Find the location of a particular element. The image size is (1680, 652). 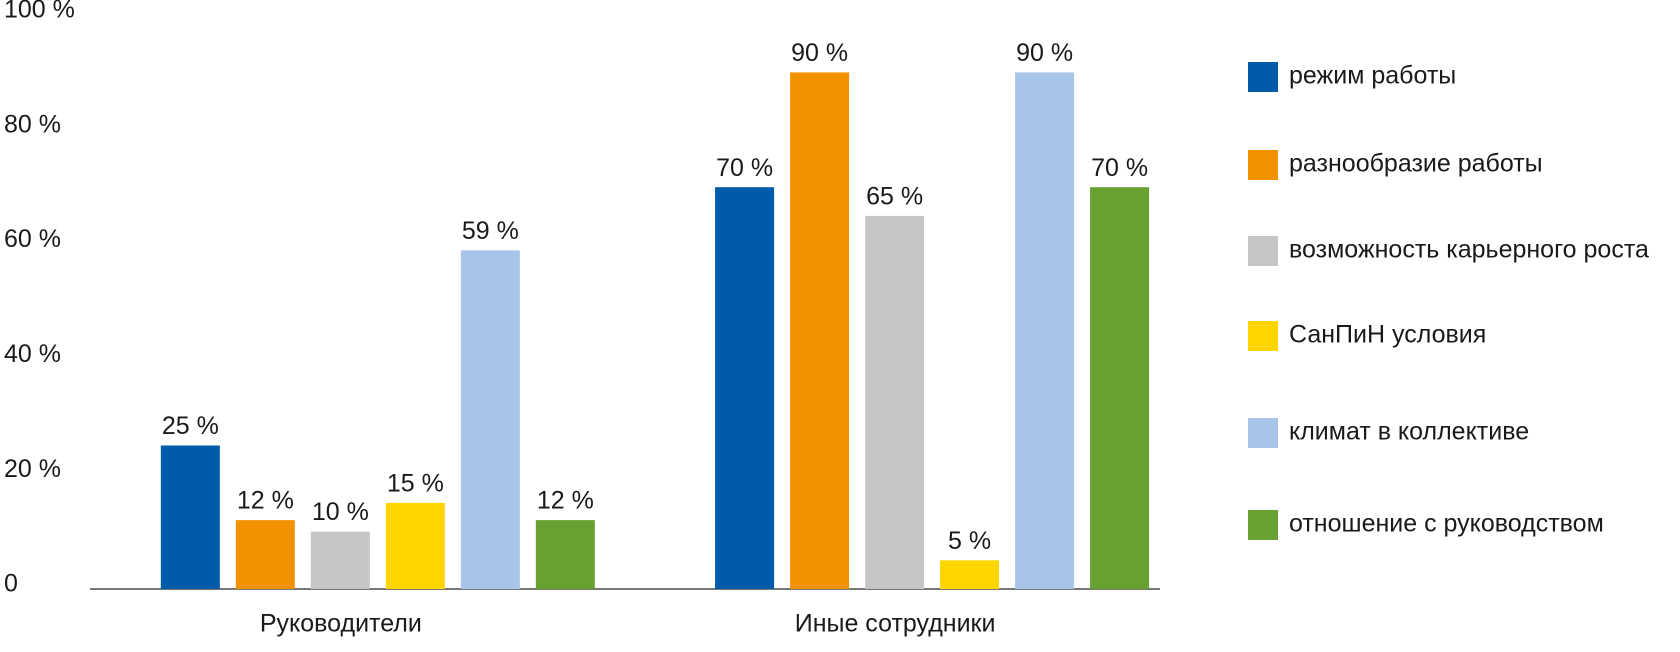

legend-label: отношение с руководством is located at coordinates (1446, 524).